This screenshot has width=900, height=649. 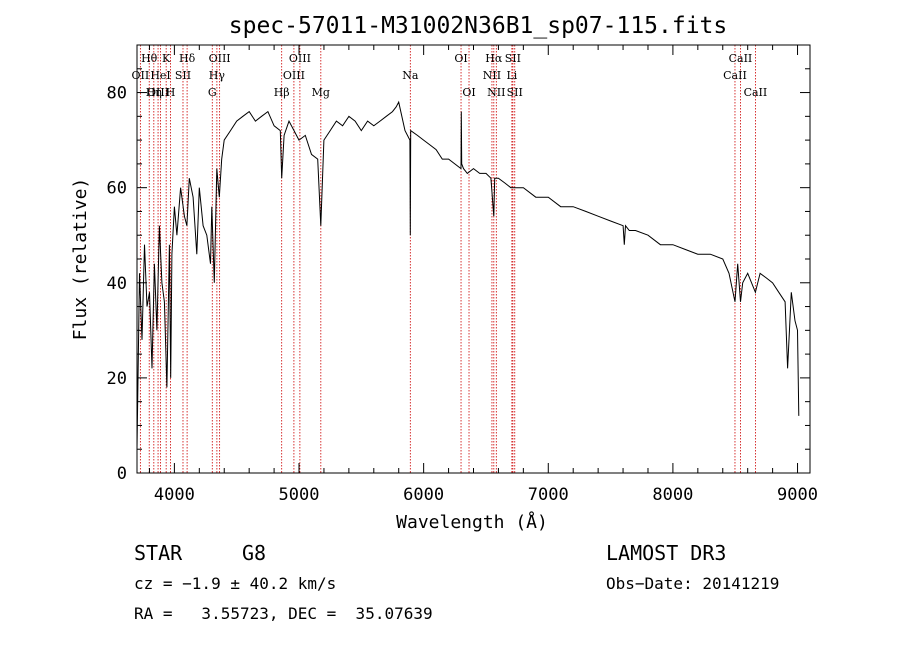 I want to click on x-tick-label: 8000, so click(x=672, y=495).